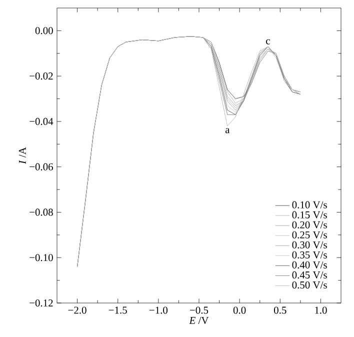 Image resolution: width=354 pixels, height=337 pixels. What do you see at coordinates (22, 155) in the screenshot?
I see `y-axis-title: I /A` at bounding box center [22, 155].